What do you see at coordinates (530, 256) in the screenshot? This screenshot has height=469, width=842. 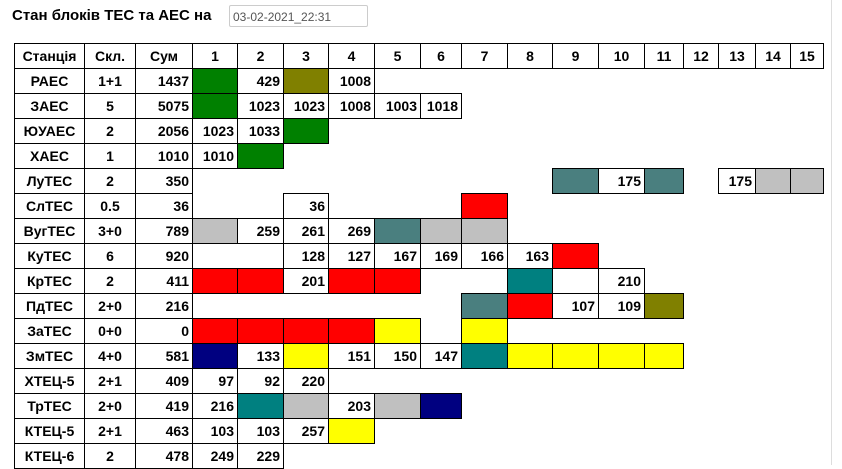 I see `block-power: 163` at bounding box center [530, 256].